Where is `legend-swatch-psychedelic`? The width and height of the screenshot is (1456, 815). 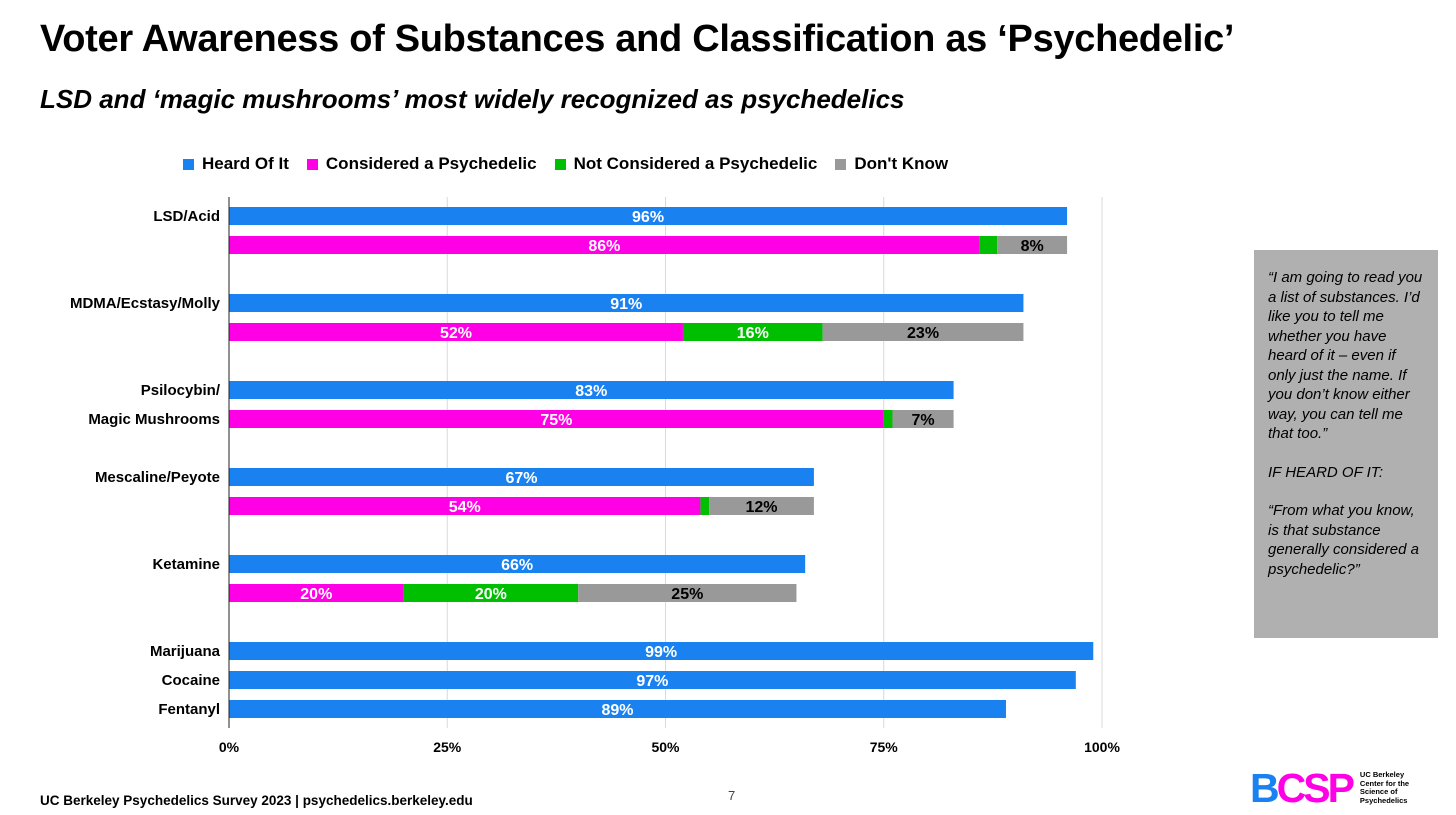
legend-swatch-psychedelic is located at coordinates (312, 164).